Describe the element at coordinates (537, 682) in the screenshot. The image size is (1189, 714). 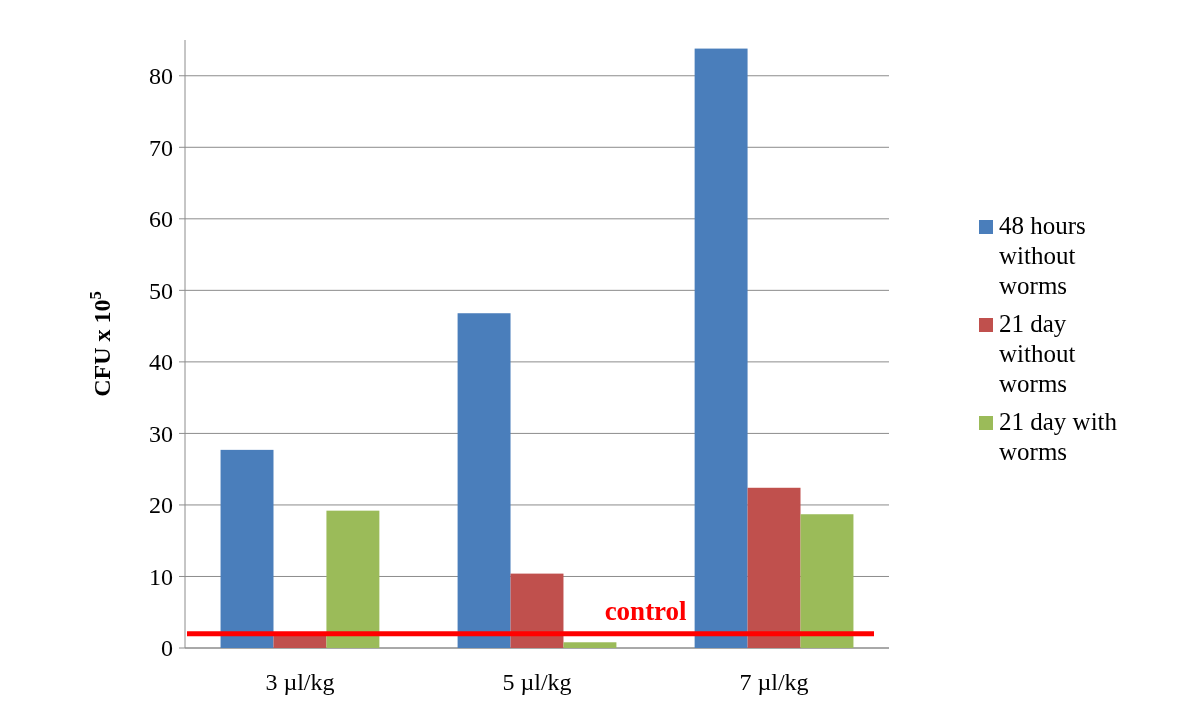
I see `x-tick-label: 5 µl/kg` at that location.